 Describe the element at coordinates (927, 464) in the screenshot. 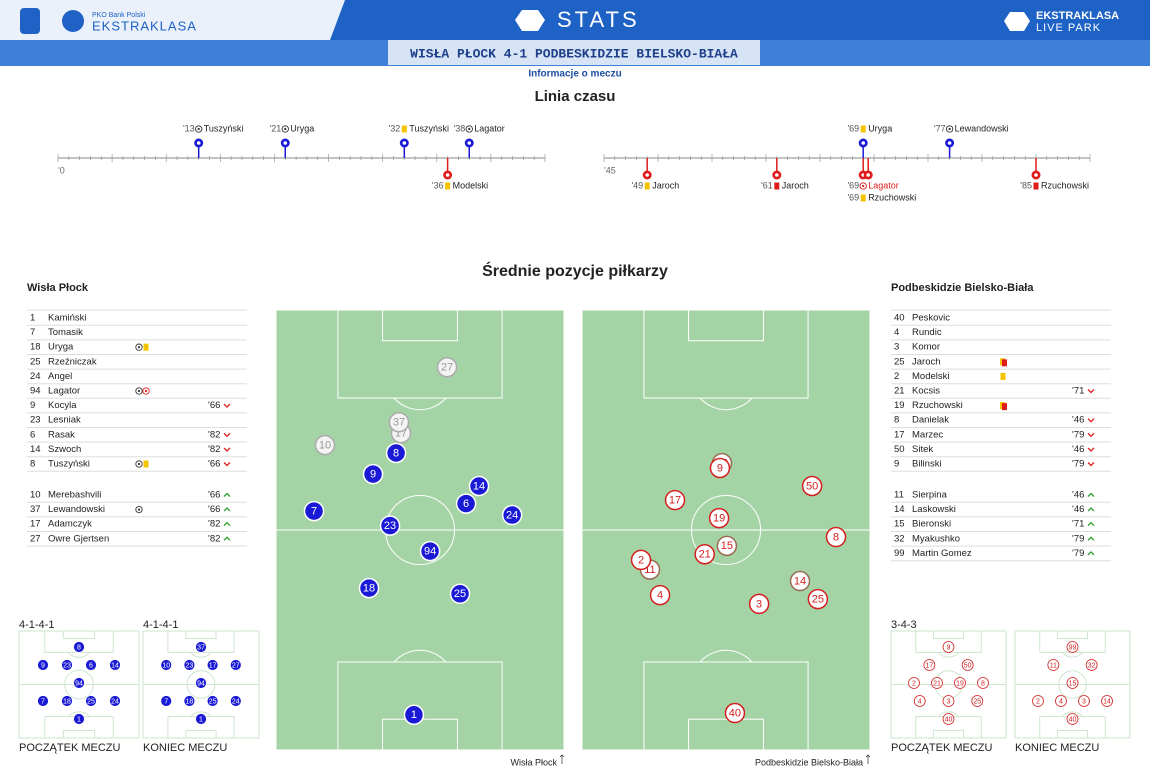

I see `player-name: Bilinski` at that location.